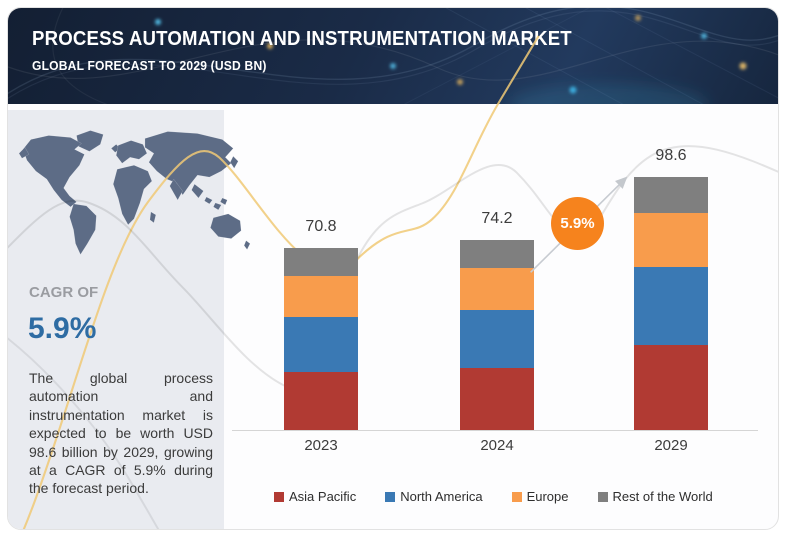 Image resolution: width=785 pixels, height=535 pixels. I want to click on x-axis-tick-label: 2029, so click(671, 445).